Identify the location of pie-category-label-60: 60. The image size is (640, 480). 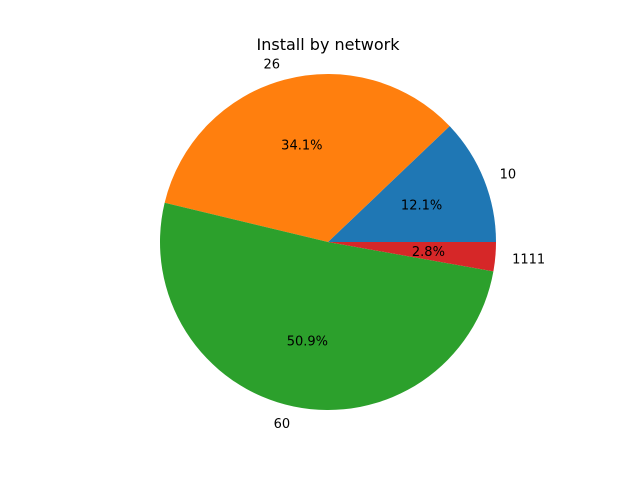
(282, 424).